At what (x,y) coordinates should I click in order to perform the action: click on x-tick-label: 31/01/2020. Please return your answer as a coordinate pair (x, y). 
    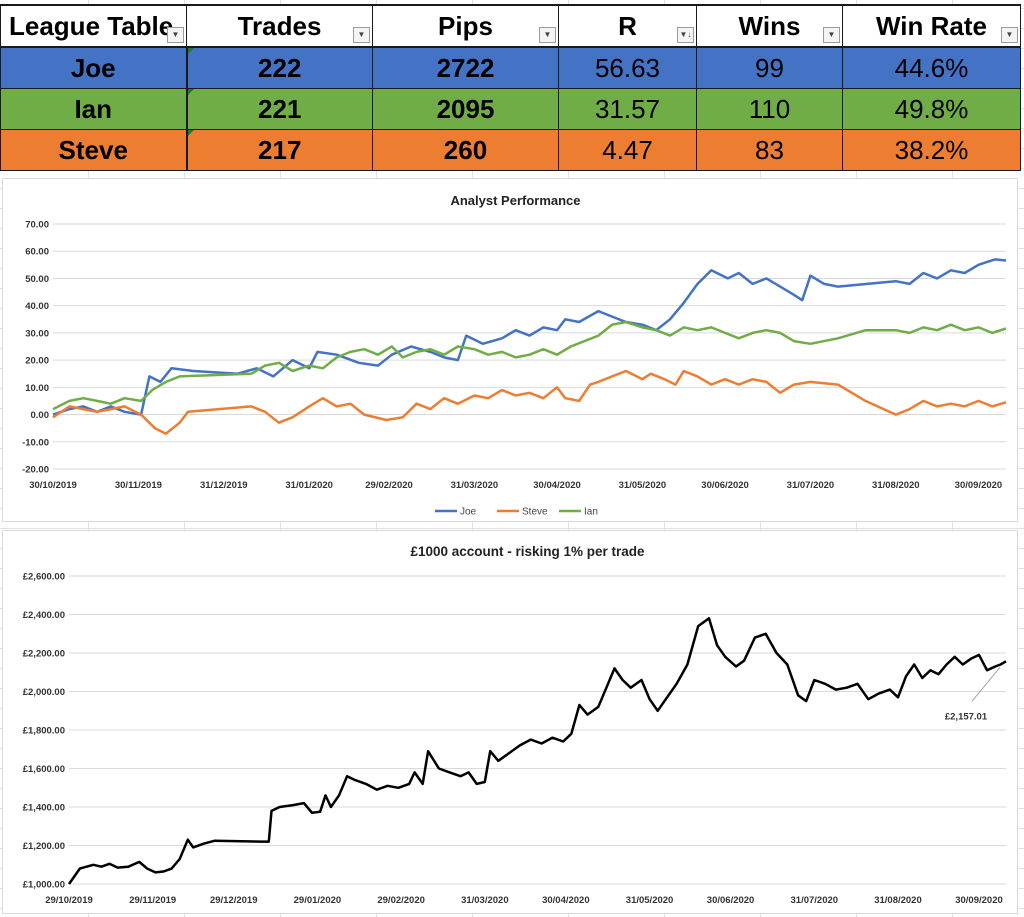
    Looking at the image, I should click on (309, 485).